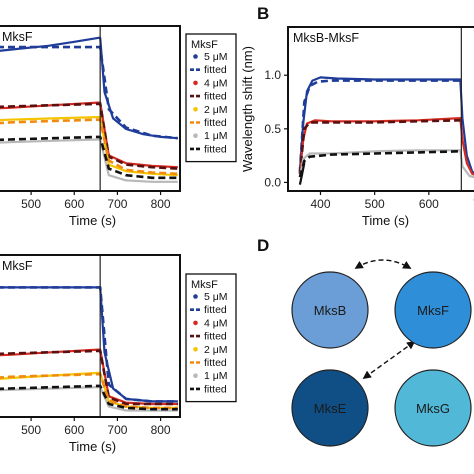 Image resolution: width=474 pixels, height=474 pixels. What do you see at coordinates (379, 146) in the screenshot?
I see `series-line-3-fitted` at bounding box center [379, 146].